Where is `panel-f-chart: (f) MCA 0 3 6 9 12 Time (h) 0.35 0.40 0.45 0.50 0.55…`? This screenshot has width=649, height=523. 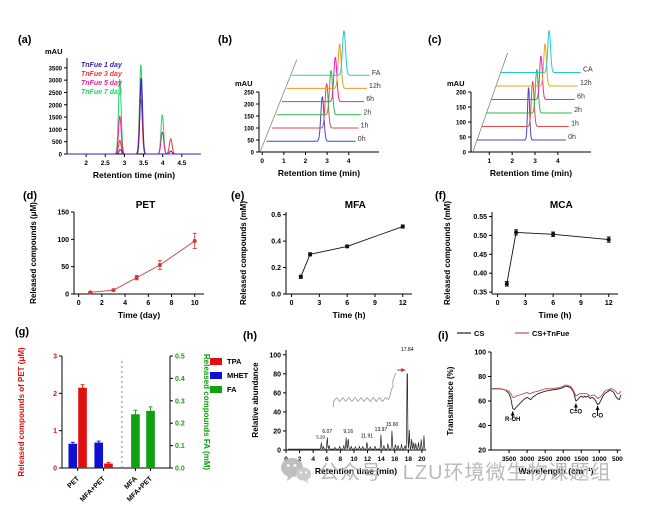
panel-f-chart: (f) MCA 0 3 6 9 12 Time (h) 0.35 0.40 0.45 0.50 0.55… is located at coordinates (526, 255).